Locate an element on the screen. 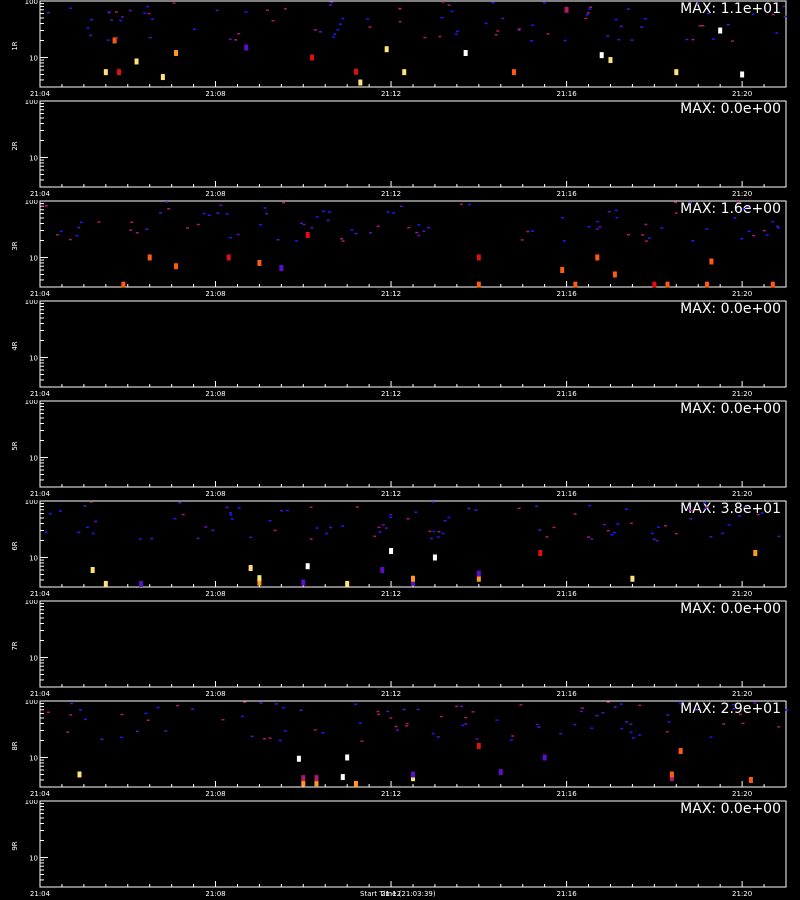 This screenshot has width=800, height=900. y-tick-label: 100 is located at coordinates (31, 203).